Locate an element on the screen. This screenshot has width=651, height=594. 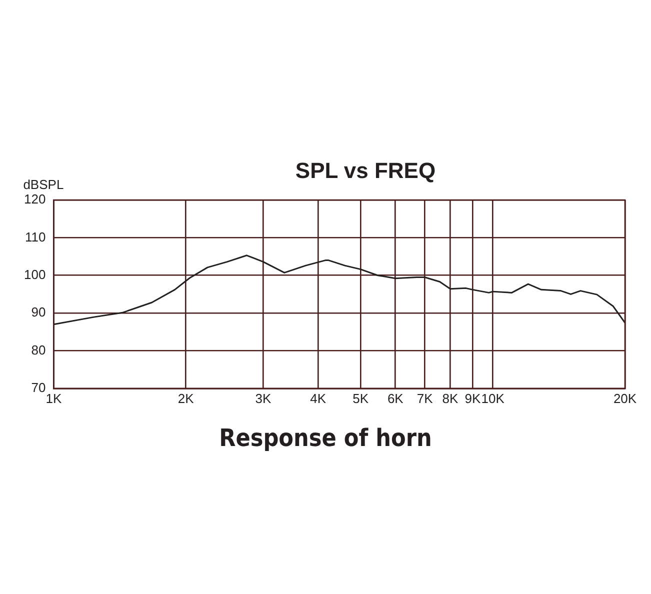
x-tick-label: 9K is located at coordinates (472, 398).